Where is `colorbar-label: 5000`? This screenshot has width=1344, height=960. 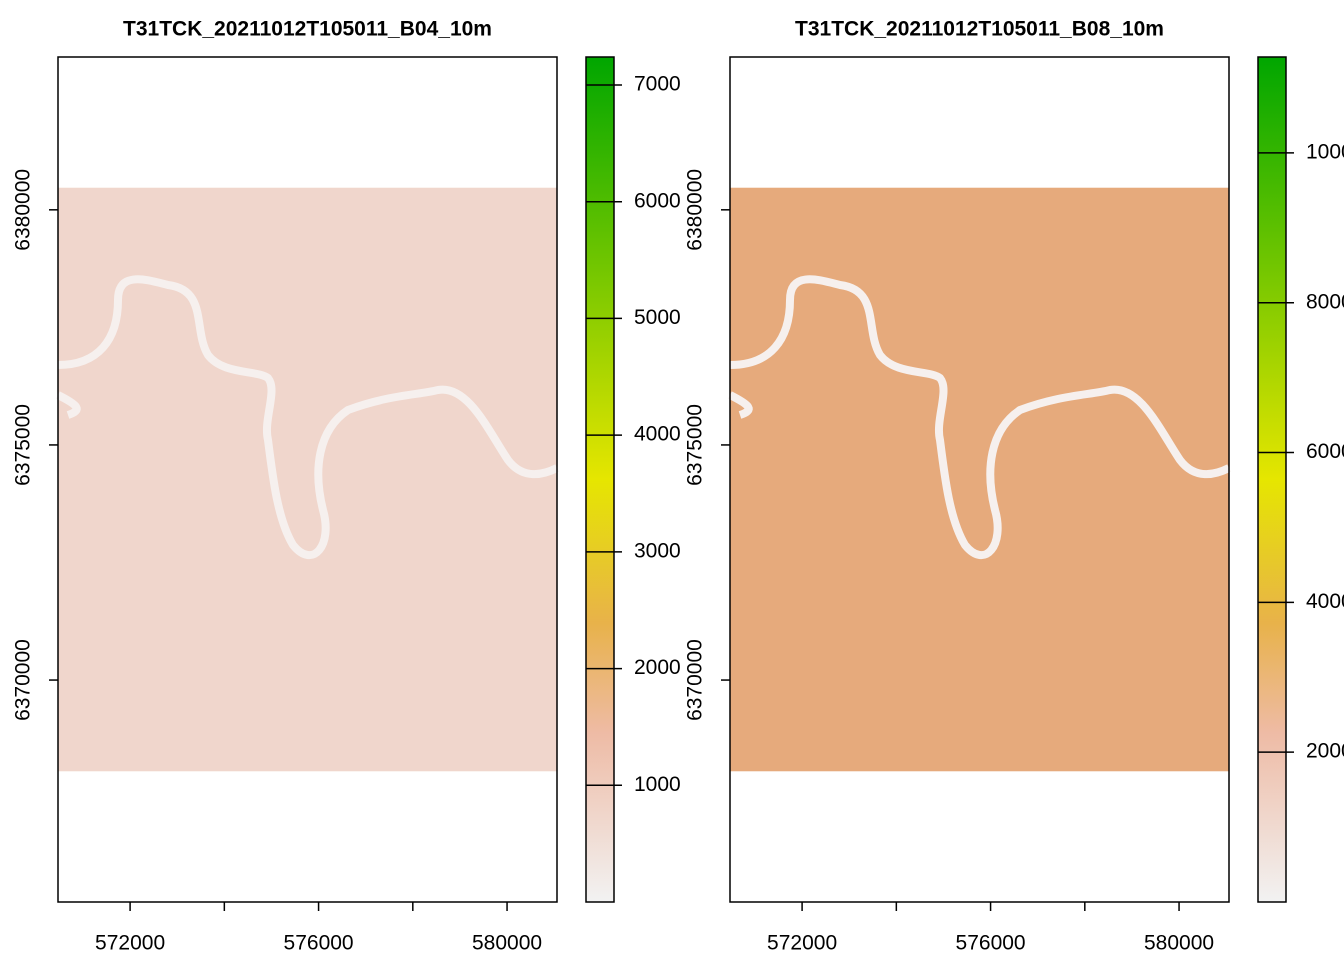
colorbar-label: 5000 is located at coordinates (657, 317).